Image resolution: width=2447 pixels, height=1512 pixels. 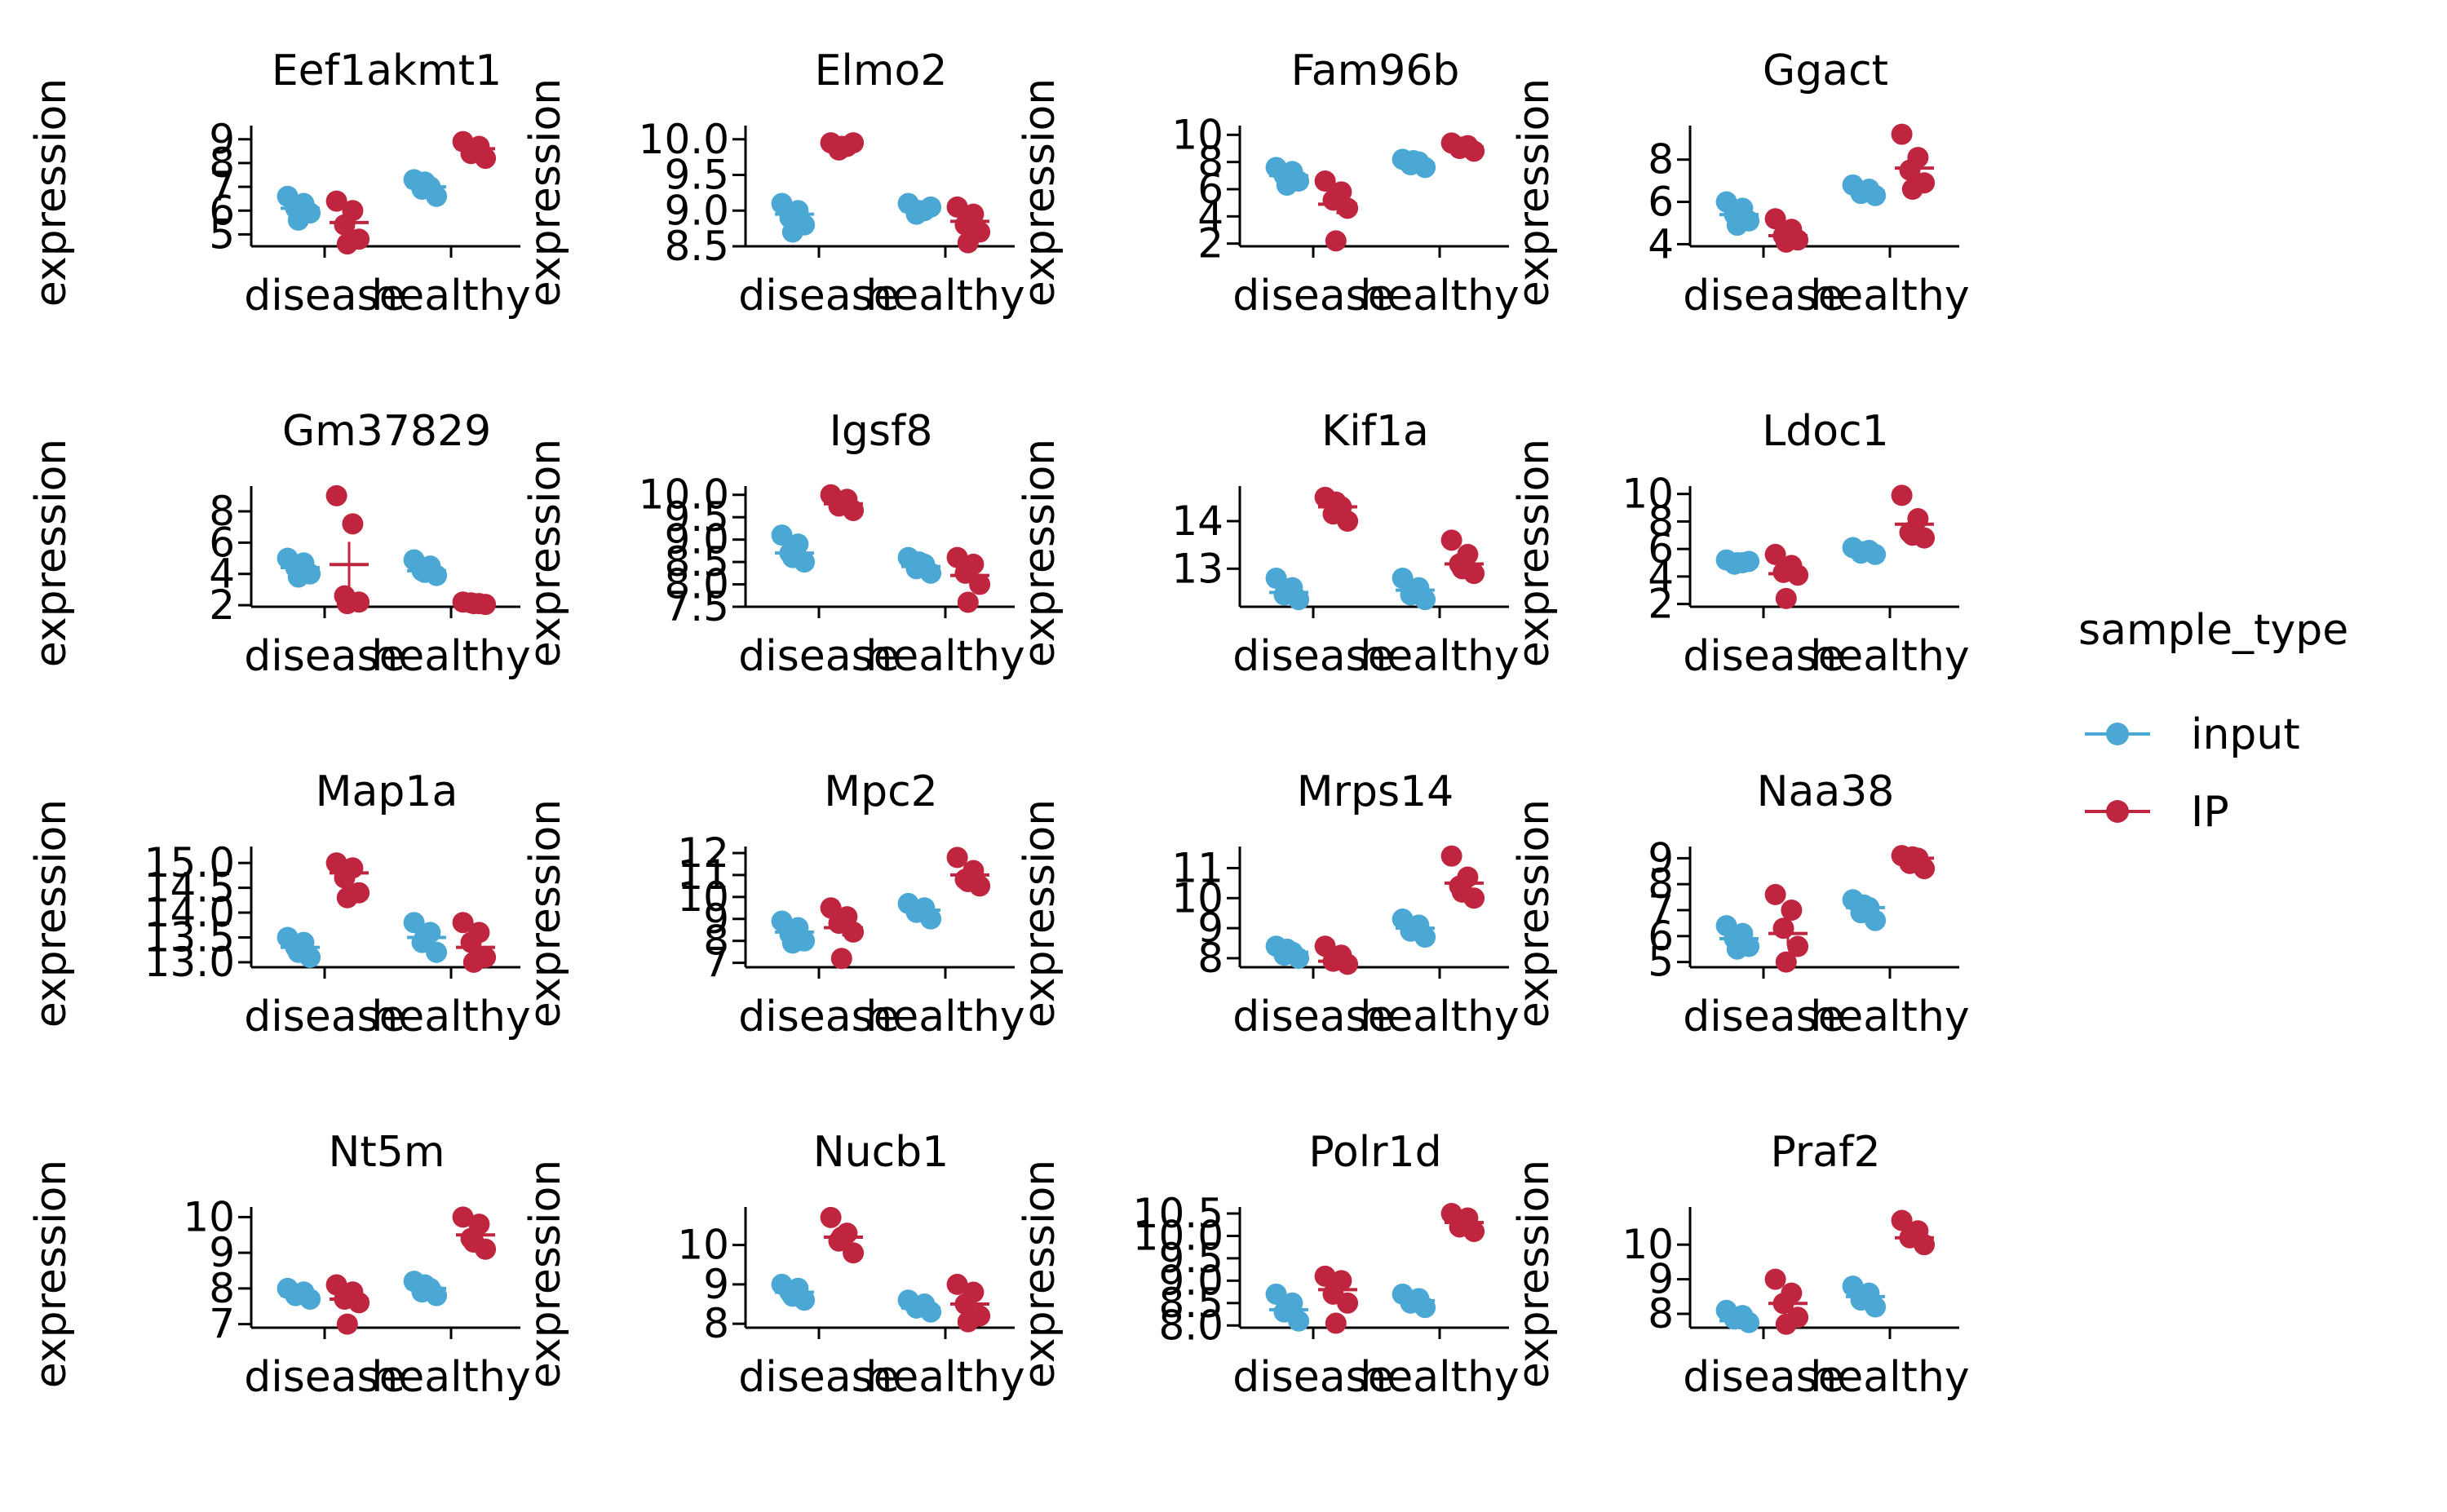 I want to click on y-tick-label: 7.5, so click(x=696, y=606).